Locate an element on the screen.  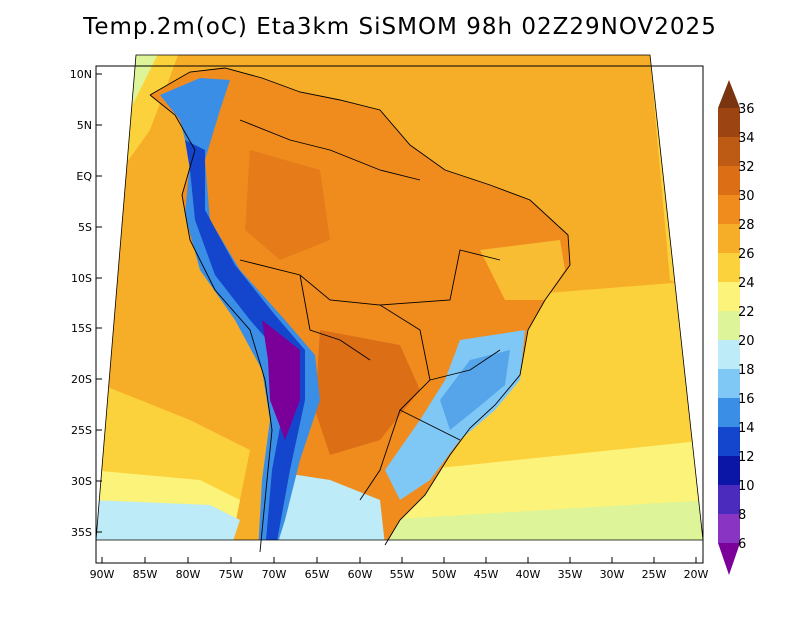
colorbar-label: 10 is located at coordinates (746, 486).